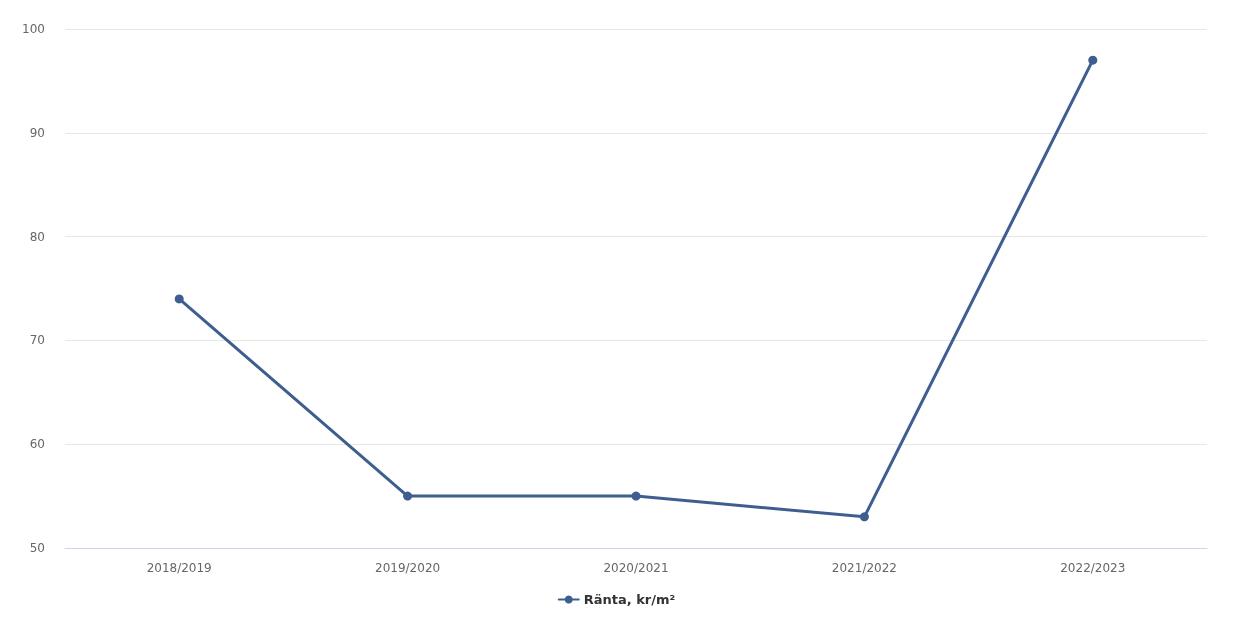 This screenshot has height=627, width=1233. I want to click on y-tick-label: 50, so click(37, 548).